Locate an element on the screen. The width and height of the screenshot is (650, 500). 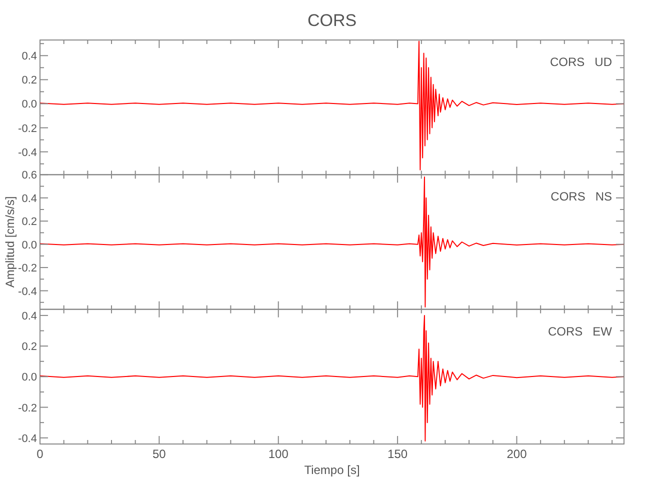
y-tick-label: 0.6 is located at coordinates (29, 176).